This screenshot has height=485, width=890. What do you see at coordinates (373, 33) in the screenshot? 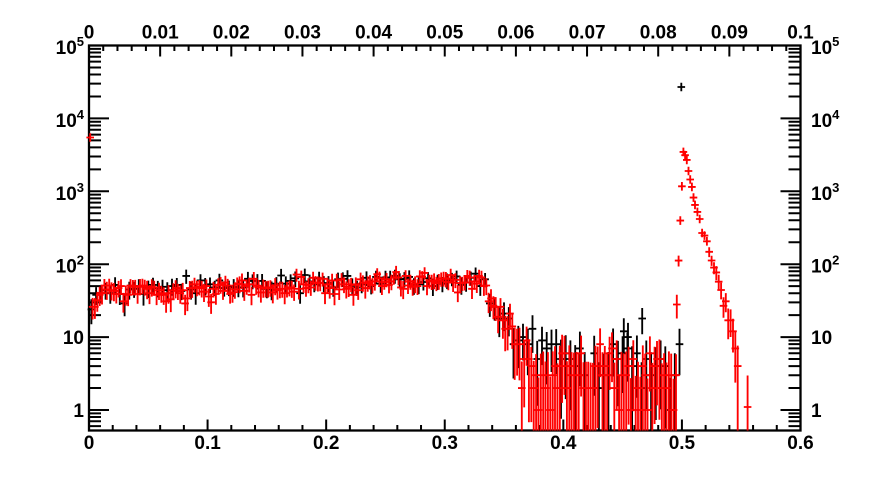
I see `svg-text: 0.04` at bounding box center [373, 33].